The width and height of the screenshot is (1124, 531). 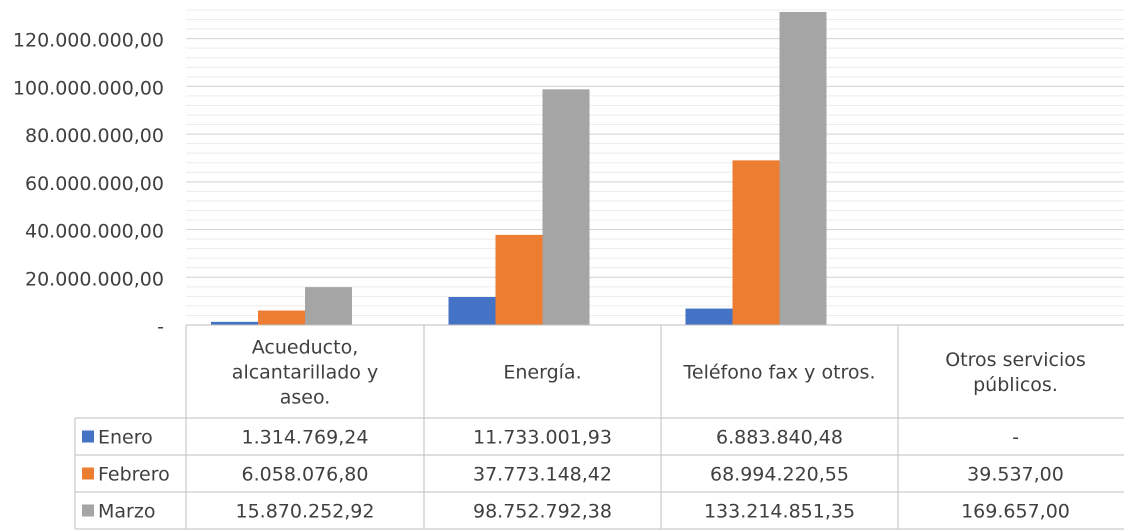 What do you see at coordinates (126, 512) in the screenshot?
I see `series-name: Marzo` at bounding box center [126, 512].